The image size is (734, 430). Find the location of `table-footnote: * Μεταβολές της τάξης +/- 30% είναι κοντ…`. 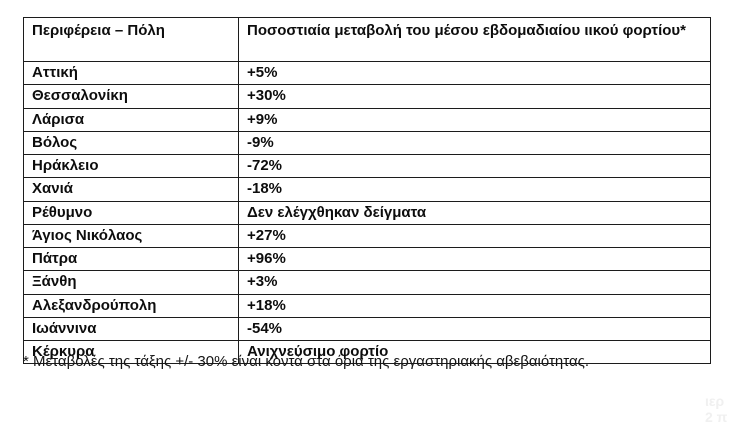

table-footnote: * Μεταβολές της τάξης +/- 30% είναι κοντ… is located at coordinates (306, 361).